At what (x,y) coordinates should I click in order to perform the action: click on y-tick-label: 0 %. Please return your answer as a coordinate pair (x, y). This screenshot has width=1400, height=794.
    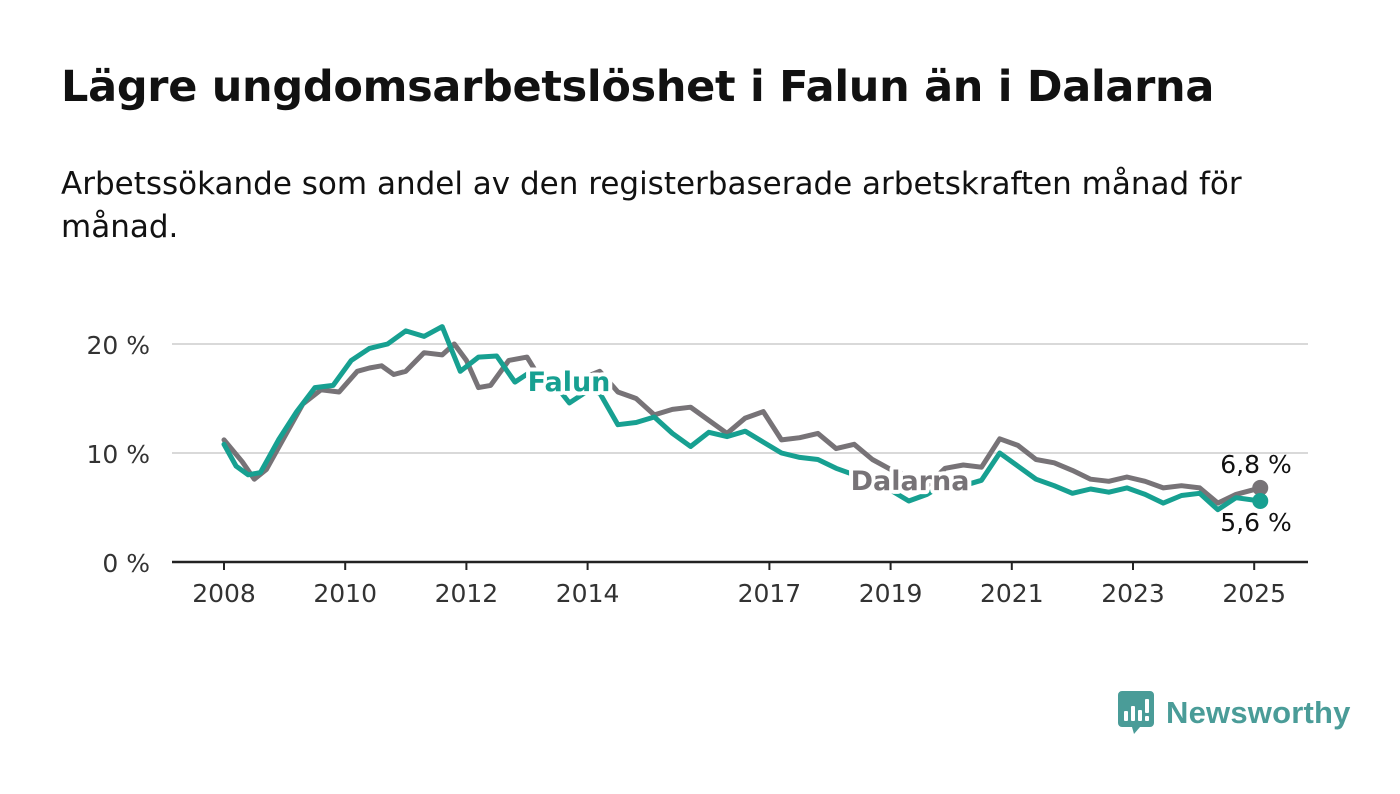
    Looking at the image, I should click on (126, 563).